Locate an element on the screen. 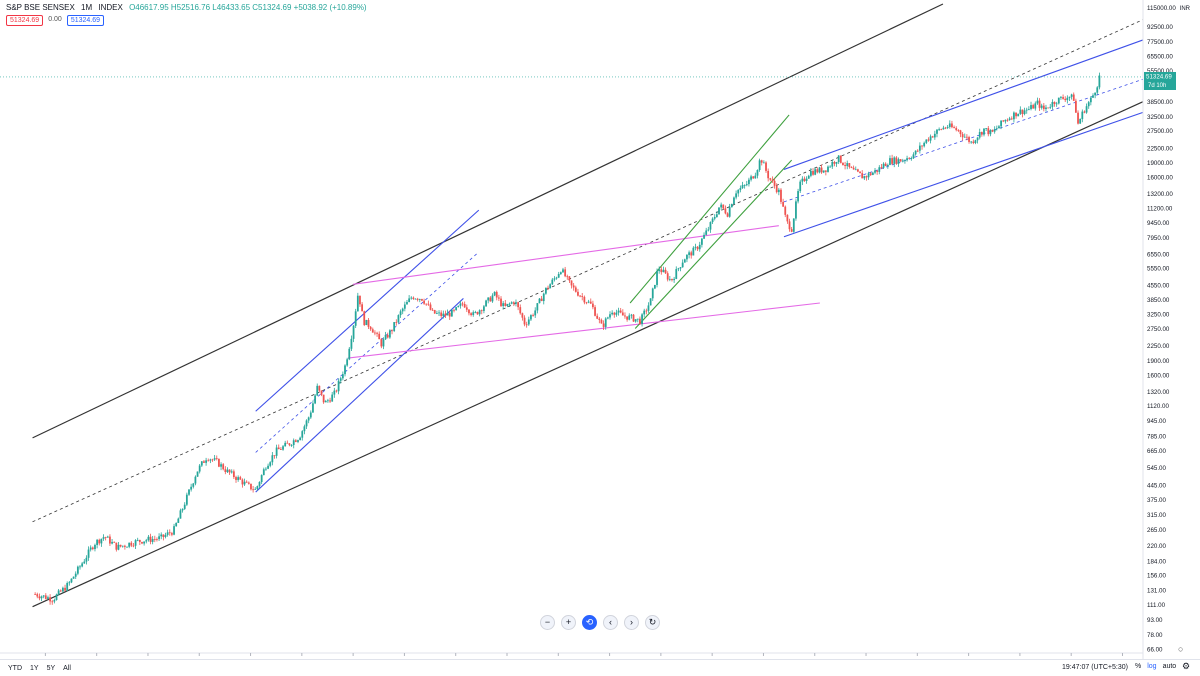 The height and width of the screenshot is (676, 1200). y-tick-label: 92500.00 is located at coordinates (1160, 27).